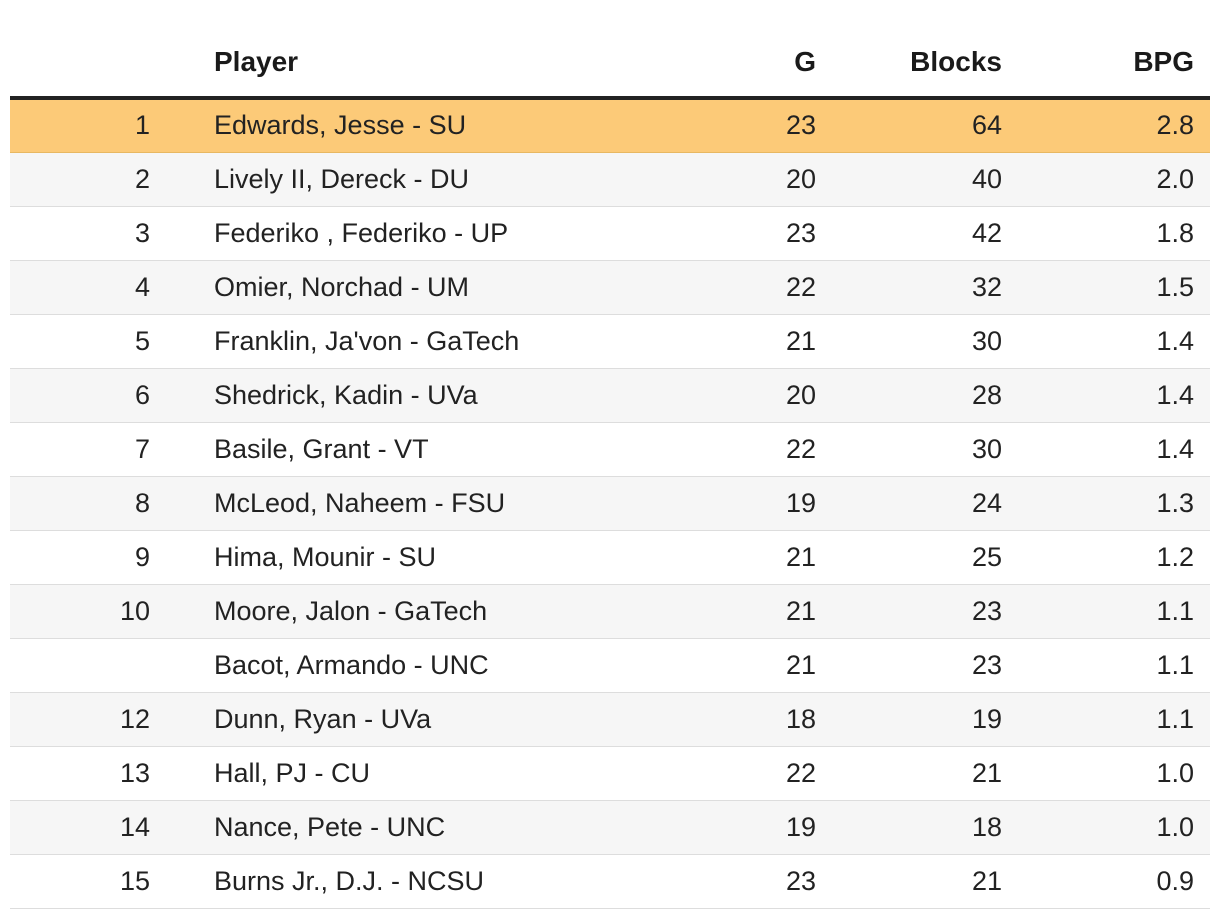 The height and width of the screenshot is (920, 1220). I want to click on header-rank, so click(80, 64).